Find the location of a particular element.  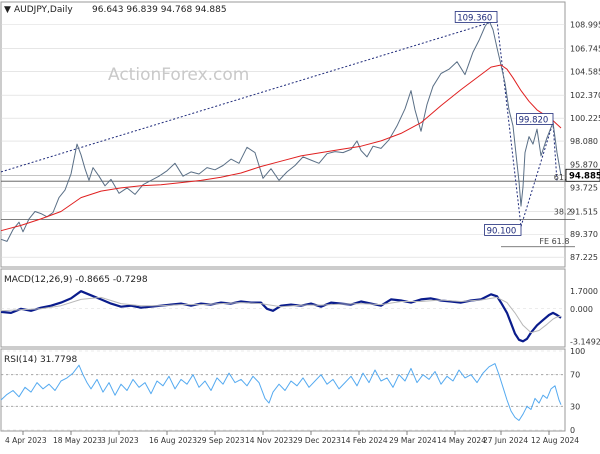

price-y-tick-label: 93.725 is located at coordinates (584, 188).